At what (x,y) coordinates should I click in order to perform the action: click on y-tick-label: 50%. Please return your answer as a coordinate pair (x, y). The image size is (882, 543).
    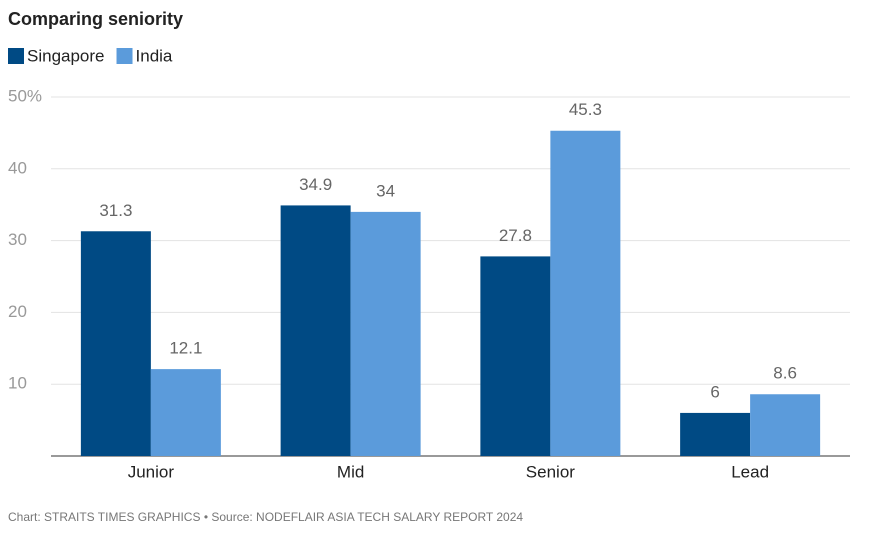
    Looking at the image, I should click on (25, 95).